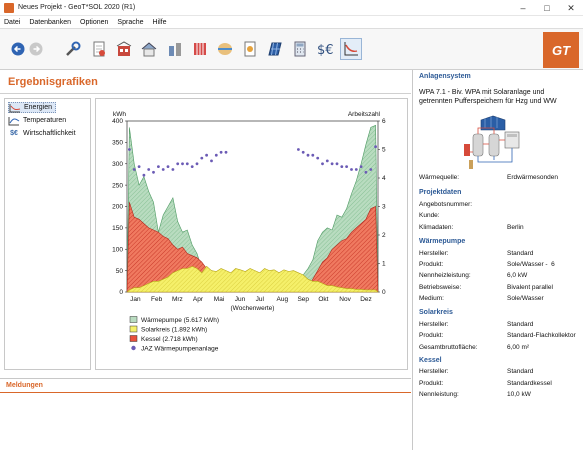 The height and width of the screenshot is (450, 583). What do you see at coordinates (38, 107) in the screenshot?
I see `nav-item-label: Energien` at bounding box center [38, 107].